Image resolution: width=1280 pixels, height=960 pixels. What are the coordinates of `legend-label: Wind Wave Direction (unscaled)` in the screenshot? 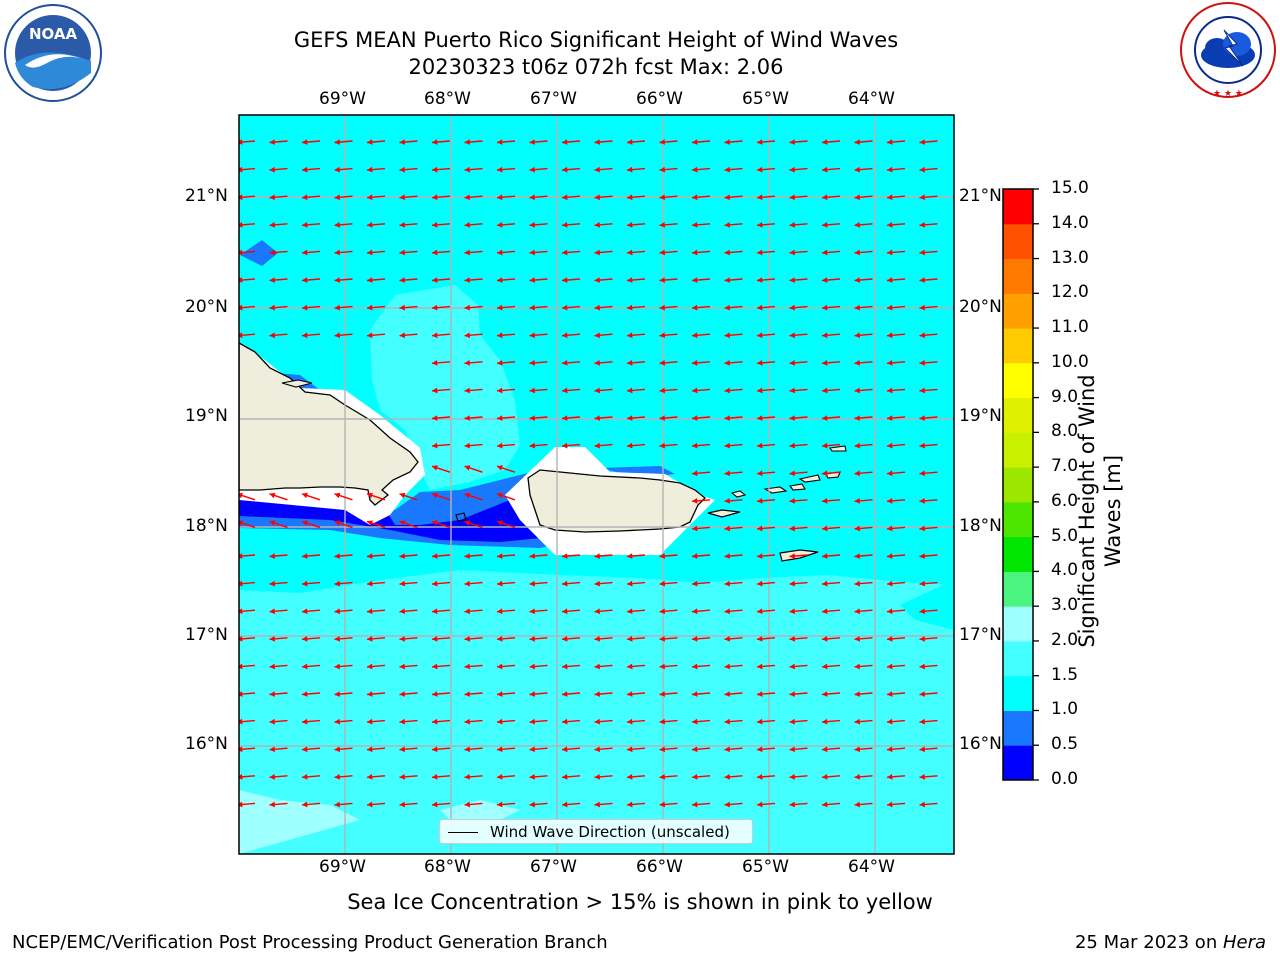 It's located at (610, 832).